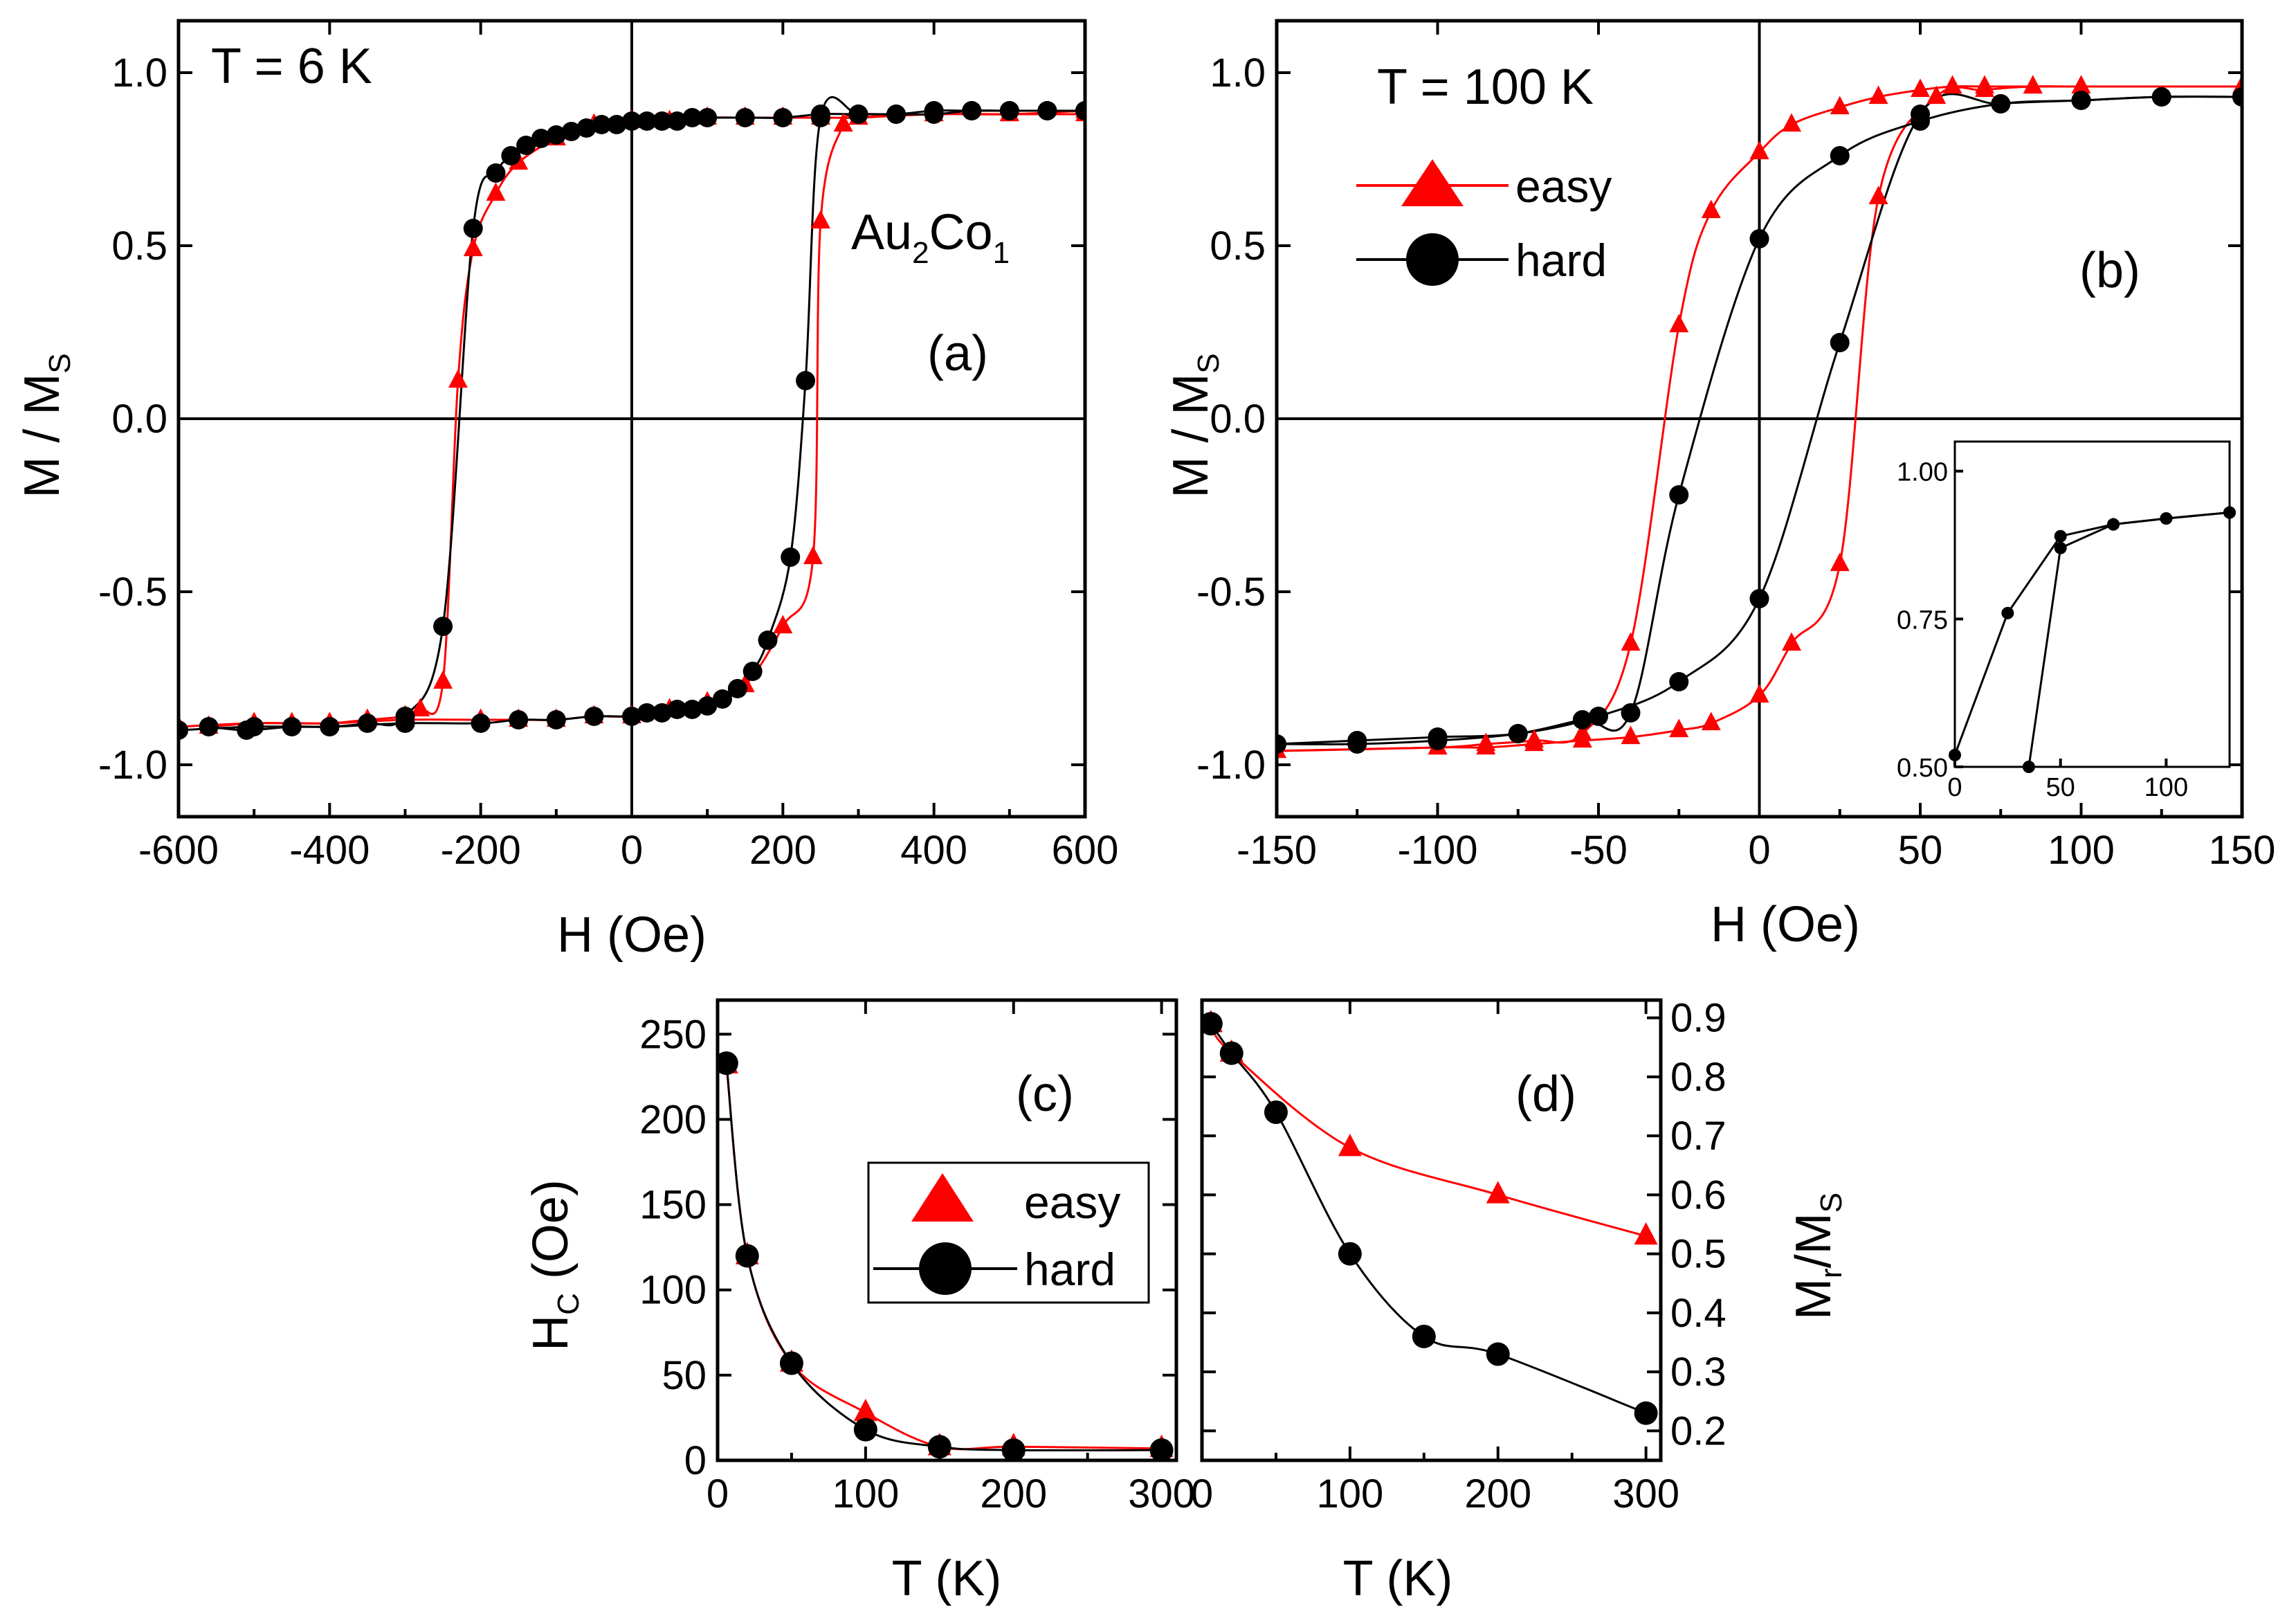 Image resolution: width=2296 pixels, height=1623 pixels. I want to click on panel-c-ylabel-main: H, so click(550, 1333).